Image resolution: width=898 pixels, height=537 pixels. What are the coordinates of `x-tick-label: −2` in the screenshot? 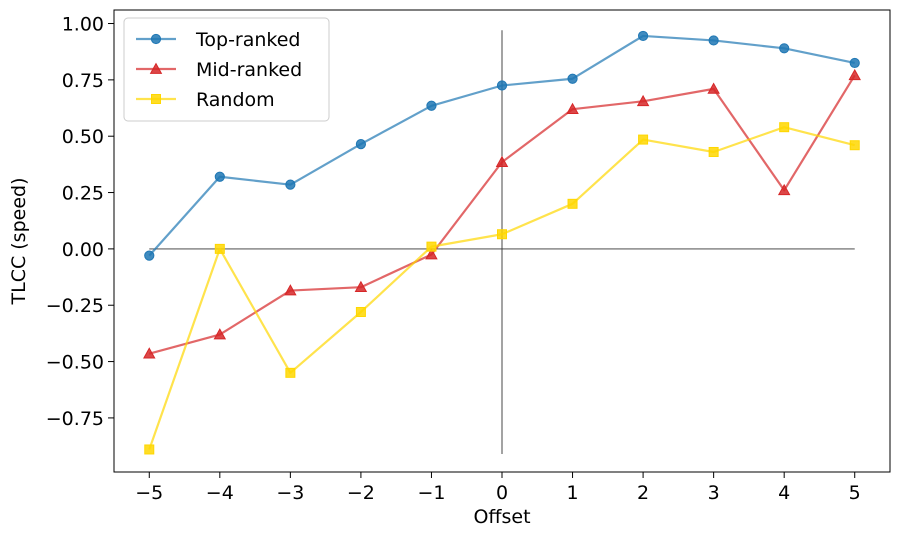 It's located at (361, 493).